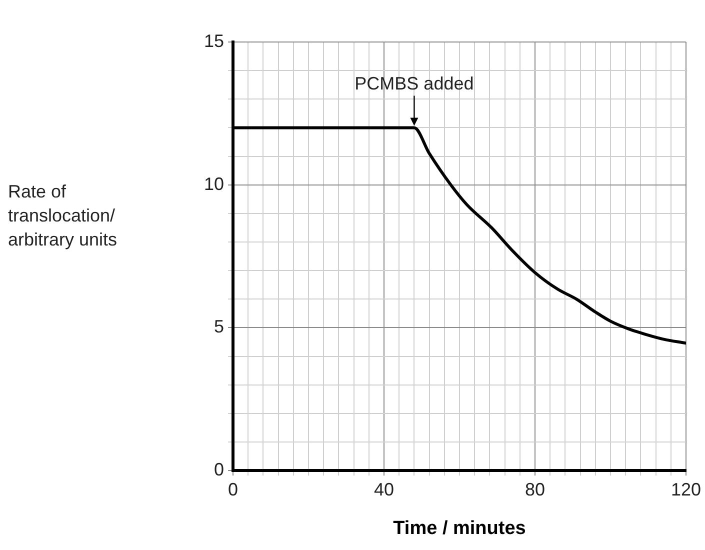  I want to click on y-axis-title: Rate of translocation/ arbitrary units, so click(63, 215).